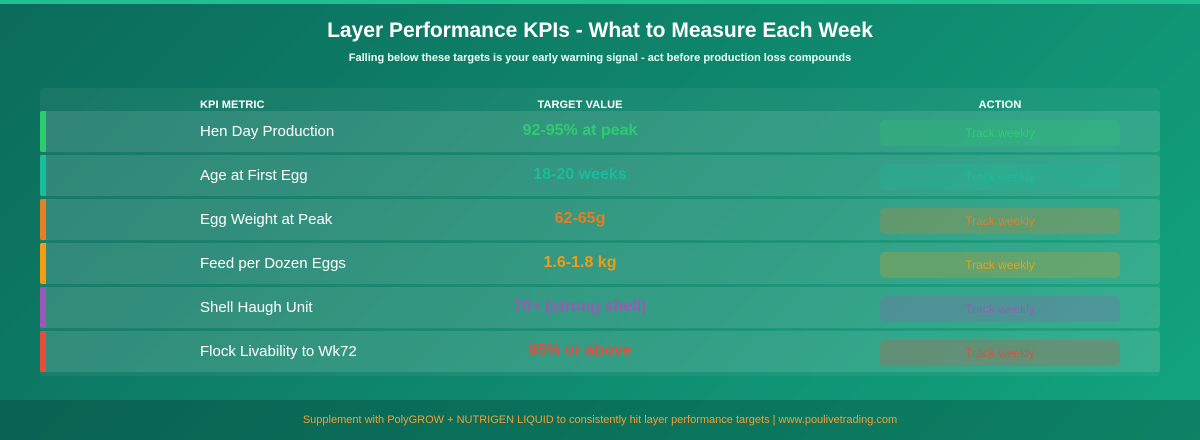 This screenshot has height=440, width=1200. What do you see at coordinates (1000, 105) in the screenshot?
I see `column-header-action: ACTION` at bounding box center [1000, 105].